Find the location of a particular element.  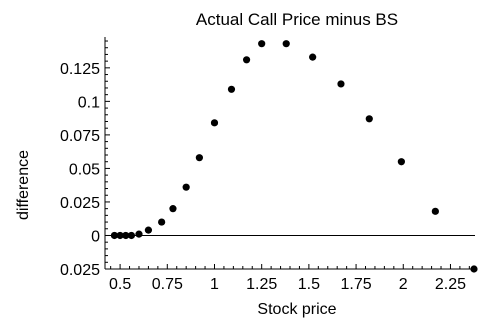

x-tick-label: 2.25 is located at coordinates (450, 284).